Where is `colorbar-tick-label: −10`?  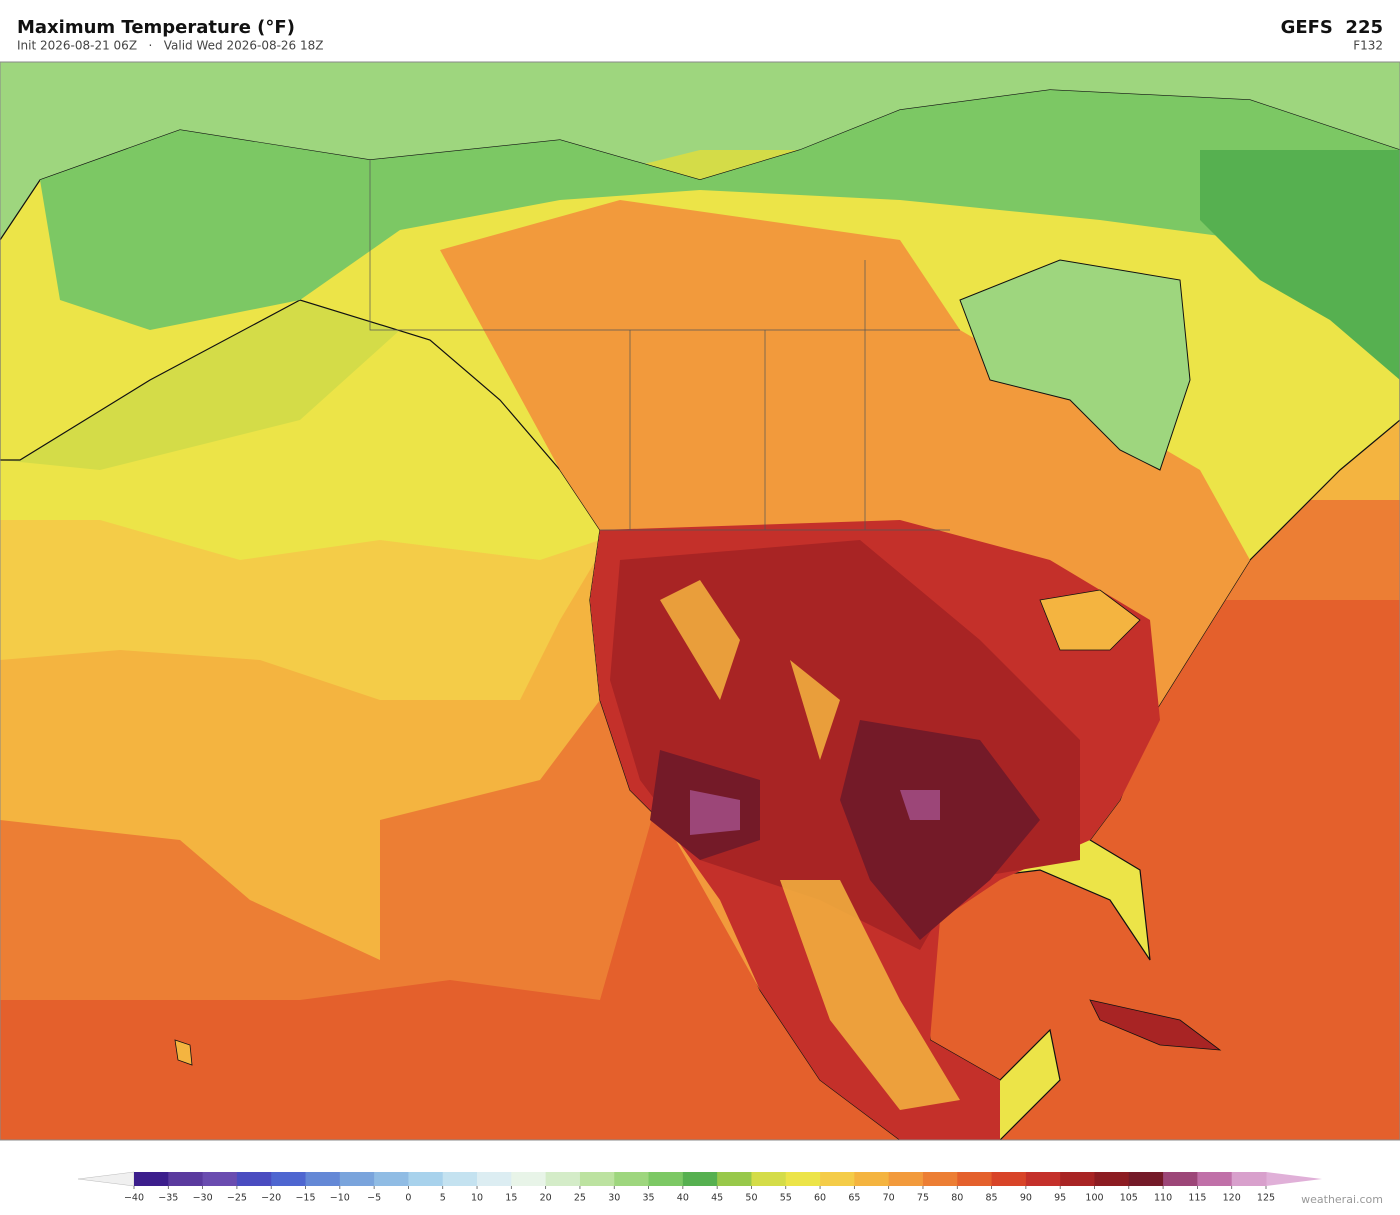 colorbar-tick-label: −10 is located at coordinates (340, 1198).